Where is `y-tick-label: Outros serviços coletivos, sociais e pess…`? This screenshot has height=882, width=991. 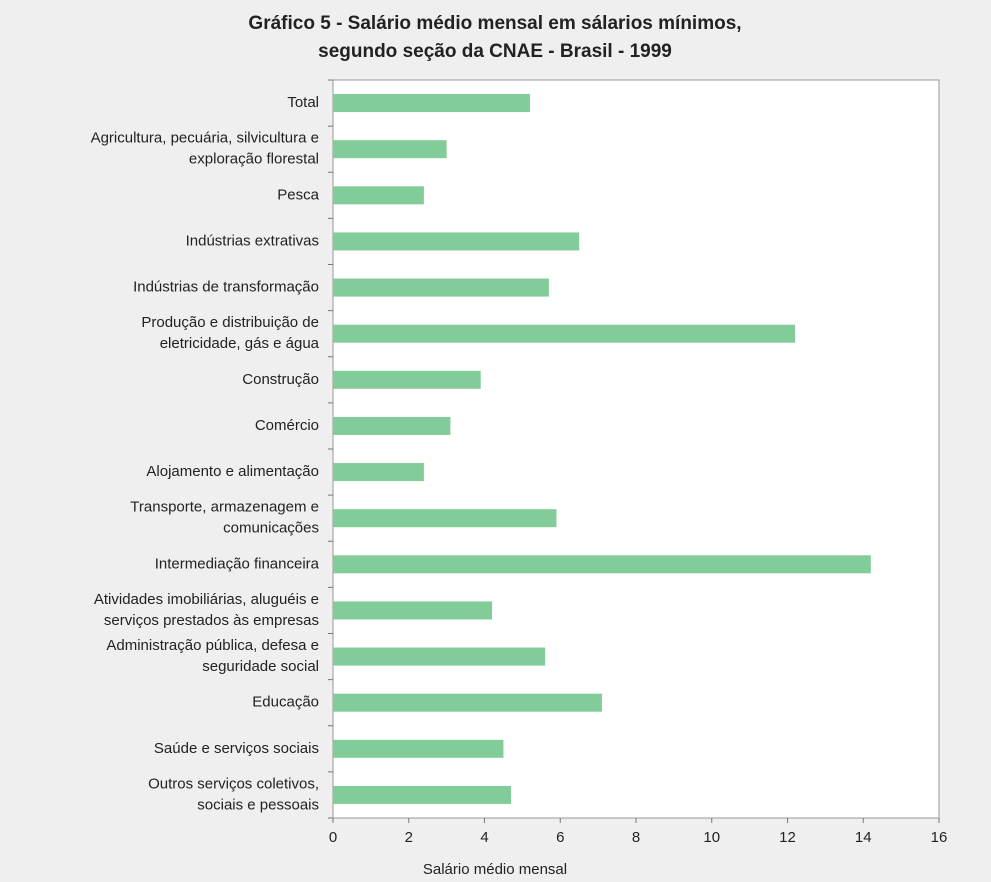 y-tick-label: Outros serviços coletivos, sociais e pess… is located at coordinates (233, 794).